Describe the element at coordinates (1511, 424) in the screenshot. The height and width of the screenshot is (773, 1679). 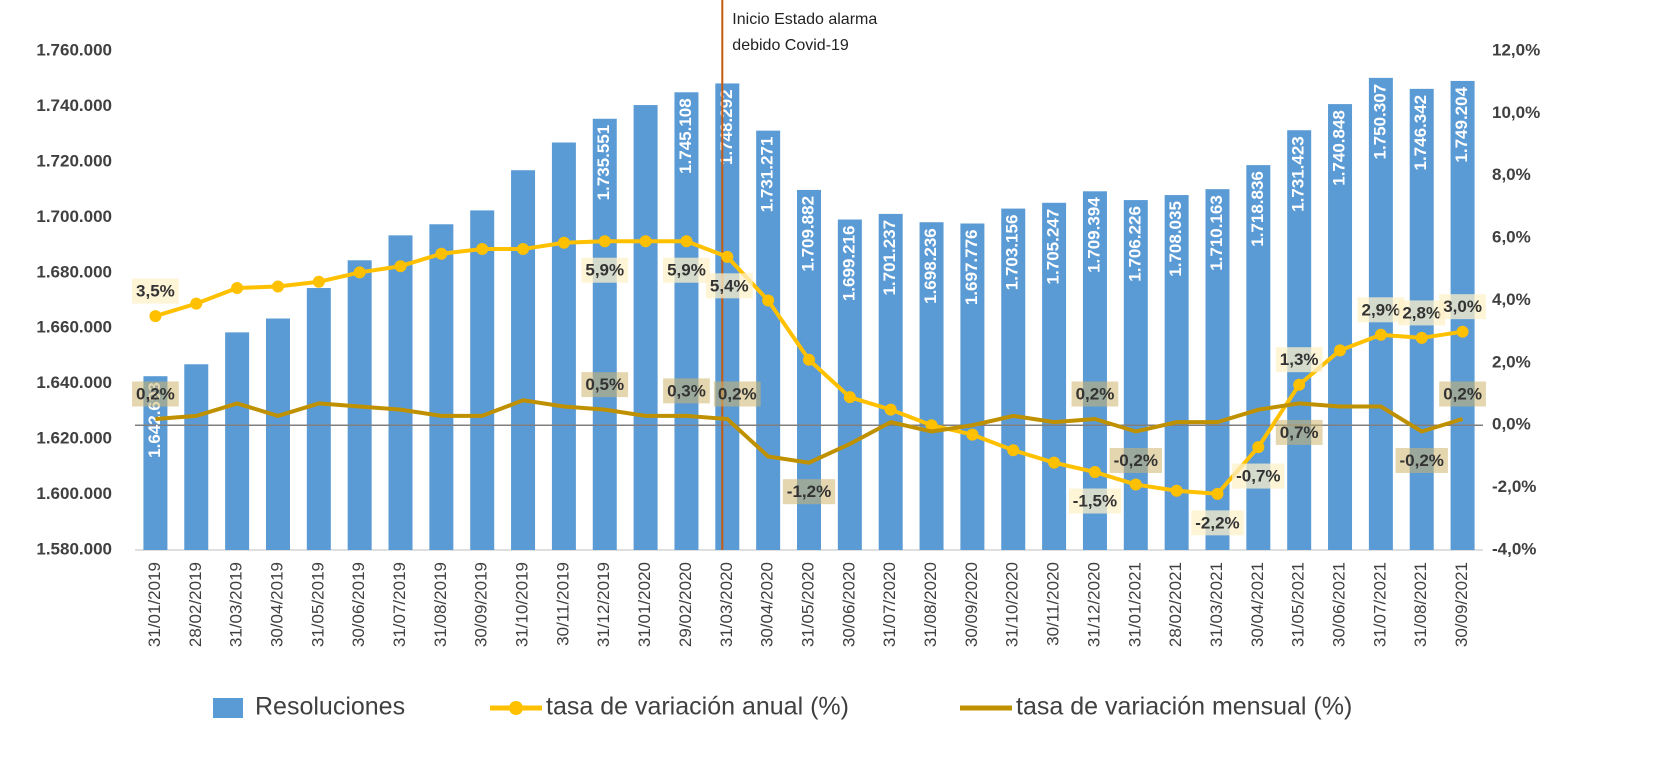
I see `y2-tick-label: 0,0%` at that location.